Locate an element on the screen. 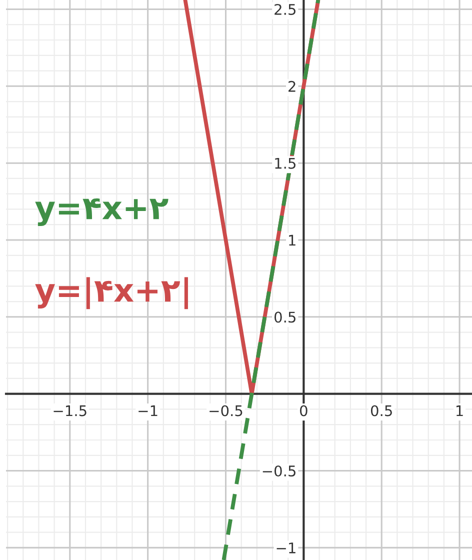 This screenshot has height=560, width=472. x-tick-label: 0 is located at coordinates (304, 410).